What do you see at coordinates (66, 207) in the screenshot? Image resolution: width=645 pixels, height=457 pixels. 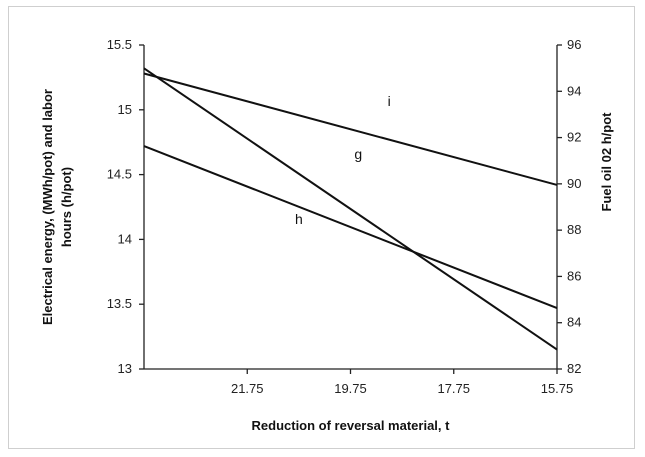 I see `y-axis-title-left-line2: hours (h/pot)` at bounding box center [66, 207].